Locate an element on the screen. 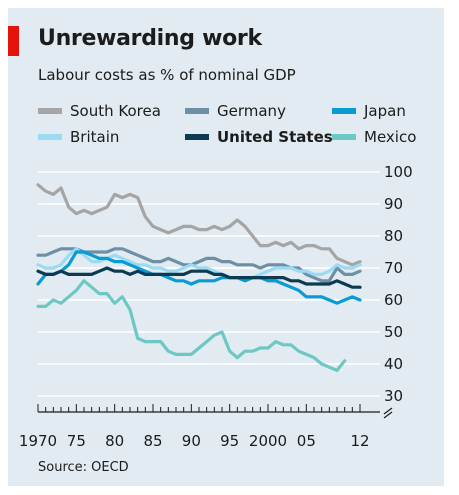  x-tick-label: 80 is located at coordinates (114, 440).